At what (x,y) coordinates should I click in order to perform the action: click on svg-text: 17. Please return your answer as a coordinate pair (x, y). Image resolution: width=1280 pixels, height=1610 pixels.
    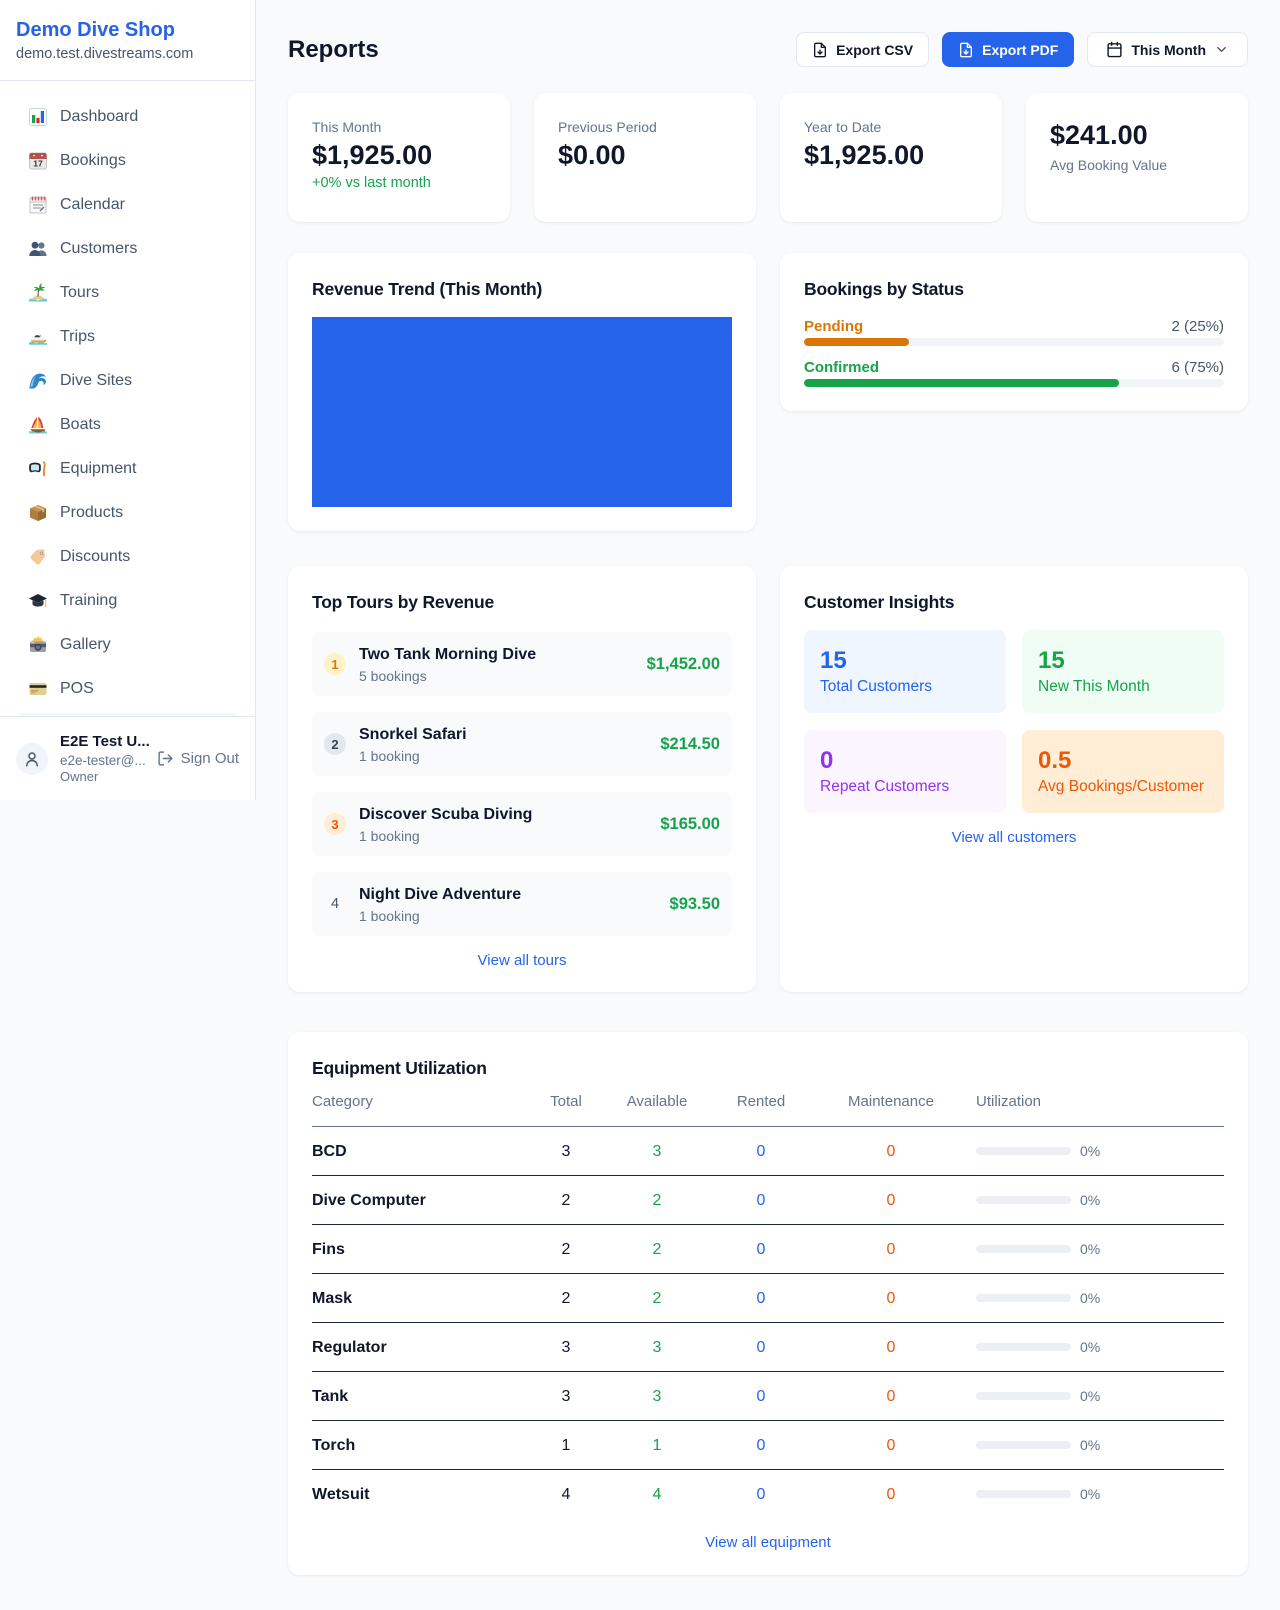
    Looking at the image, I should click on (38, 164).